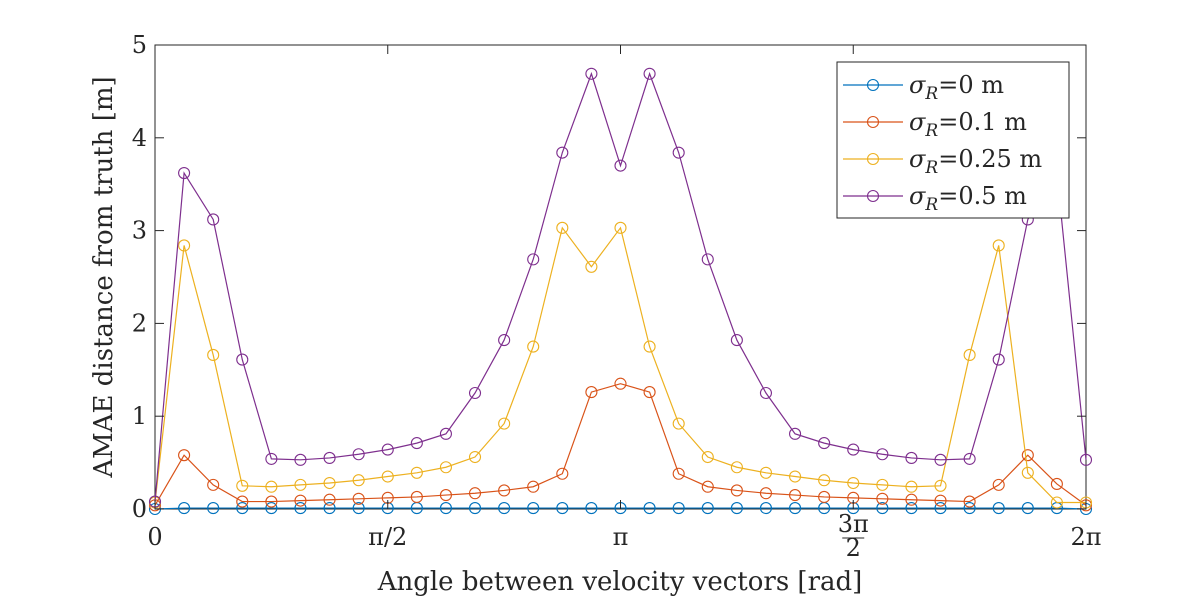 This screenshot has width=1200, height=600. Describe the element at coordinates (853, 548) in the screenshot. I see `x-tick-label-denominator-3: 2` at that location.